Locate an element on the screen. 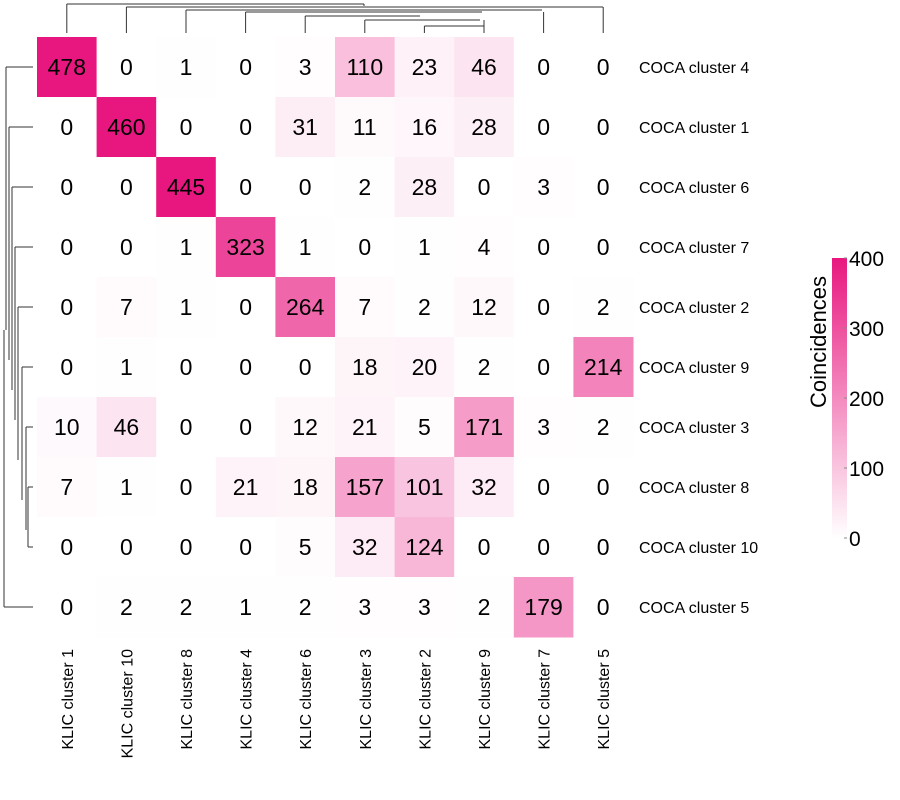 This screenshot has width=900, height=800. colorbar-tick-label: 400 is located at coordinates (866, 259).